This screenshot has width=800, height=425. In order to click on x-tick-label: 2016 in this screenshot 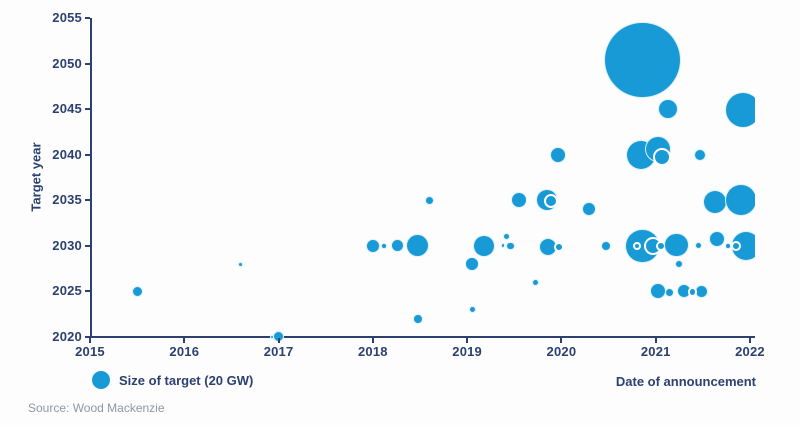, I will do `click(184, 351)`.